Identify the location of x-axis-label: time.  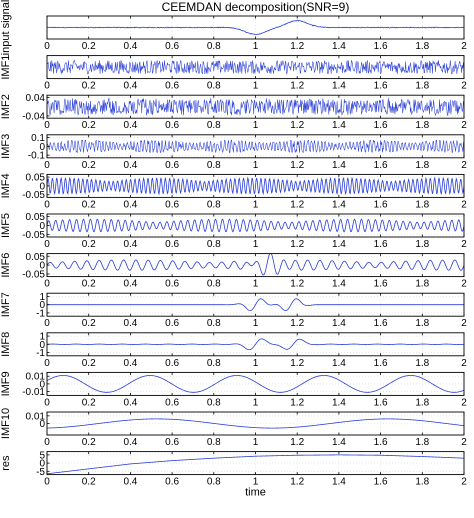
(255, 493).